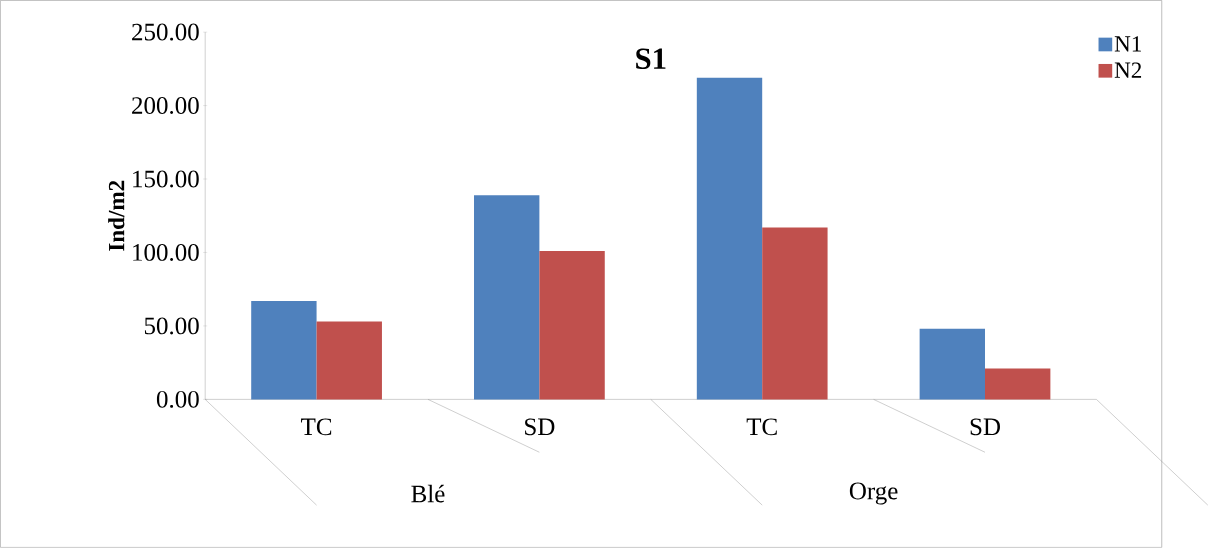 Image resolution: width=1208 pixels, height=548 pixels. Describe the element at coordinates (1128, 70) in the screenshot. I see `legend-label: N2` at that location.